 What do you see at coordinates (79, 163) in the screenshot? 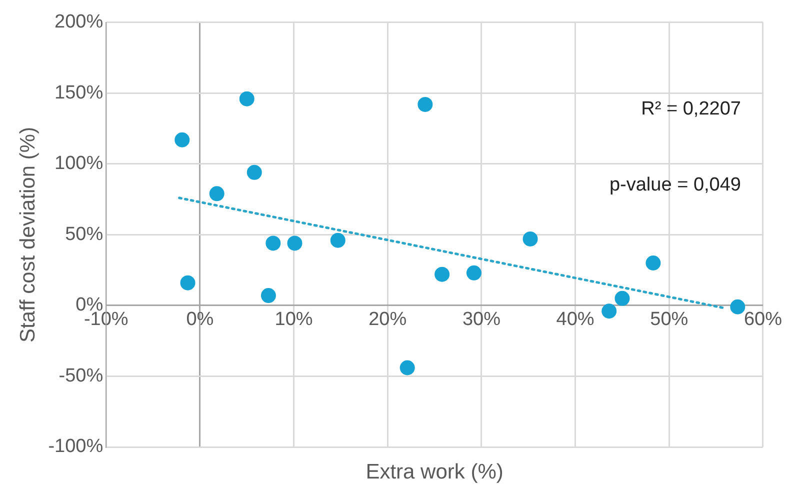
I see `y-tick-label: 100%` at bounding box center [79, 163].